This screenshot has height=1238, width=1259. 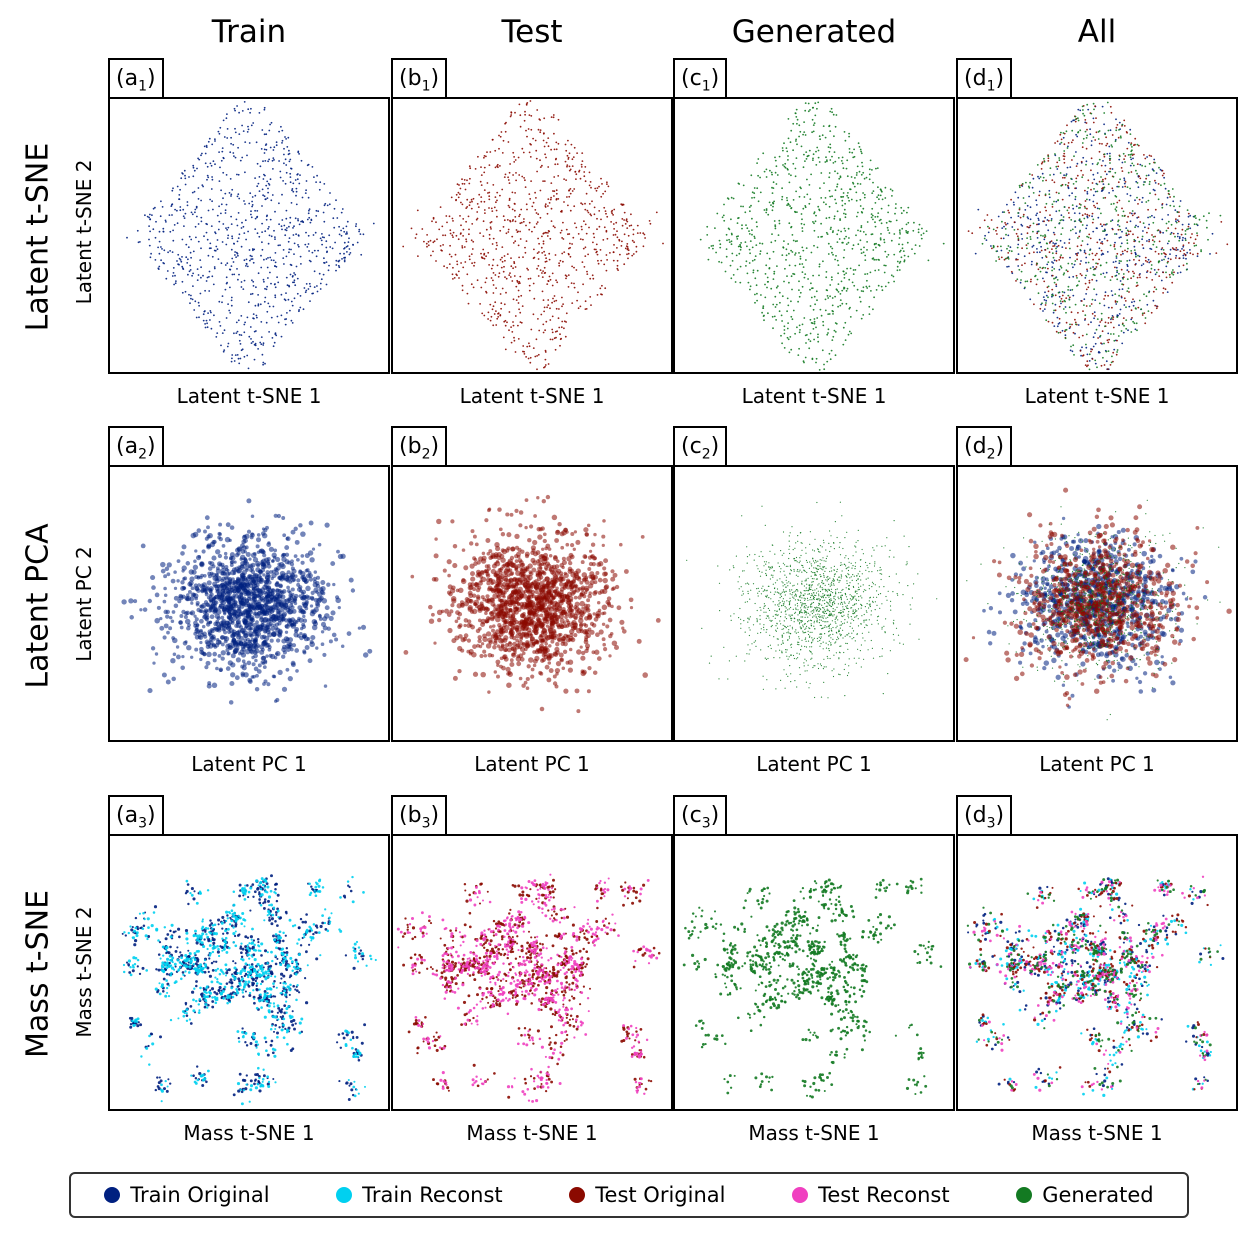 What do you see at coordinates (249, 32) in the screenshot?
I see `column-title-train: Train` at bounding box center [249, 32].